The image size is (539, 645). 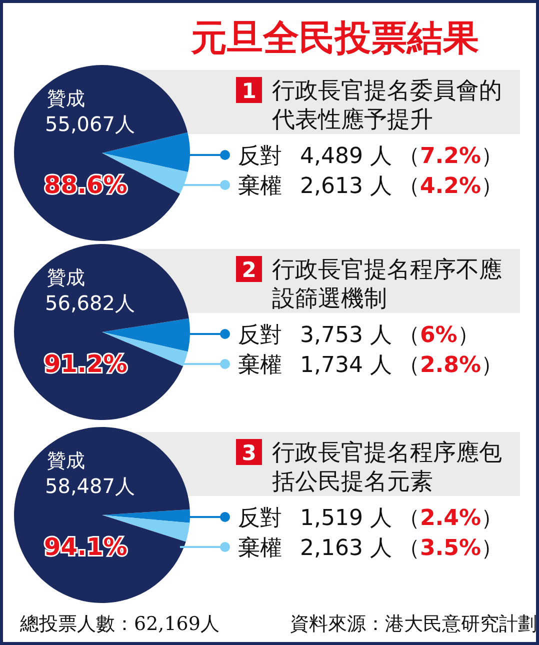 I want to click on data-label: 56,682人, so click(x=90, y=303).